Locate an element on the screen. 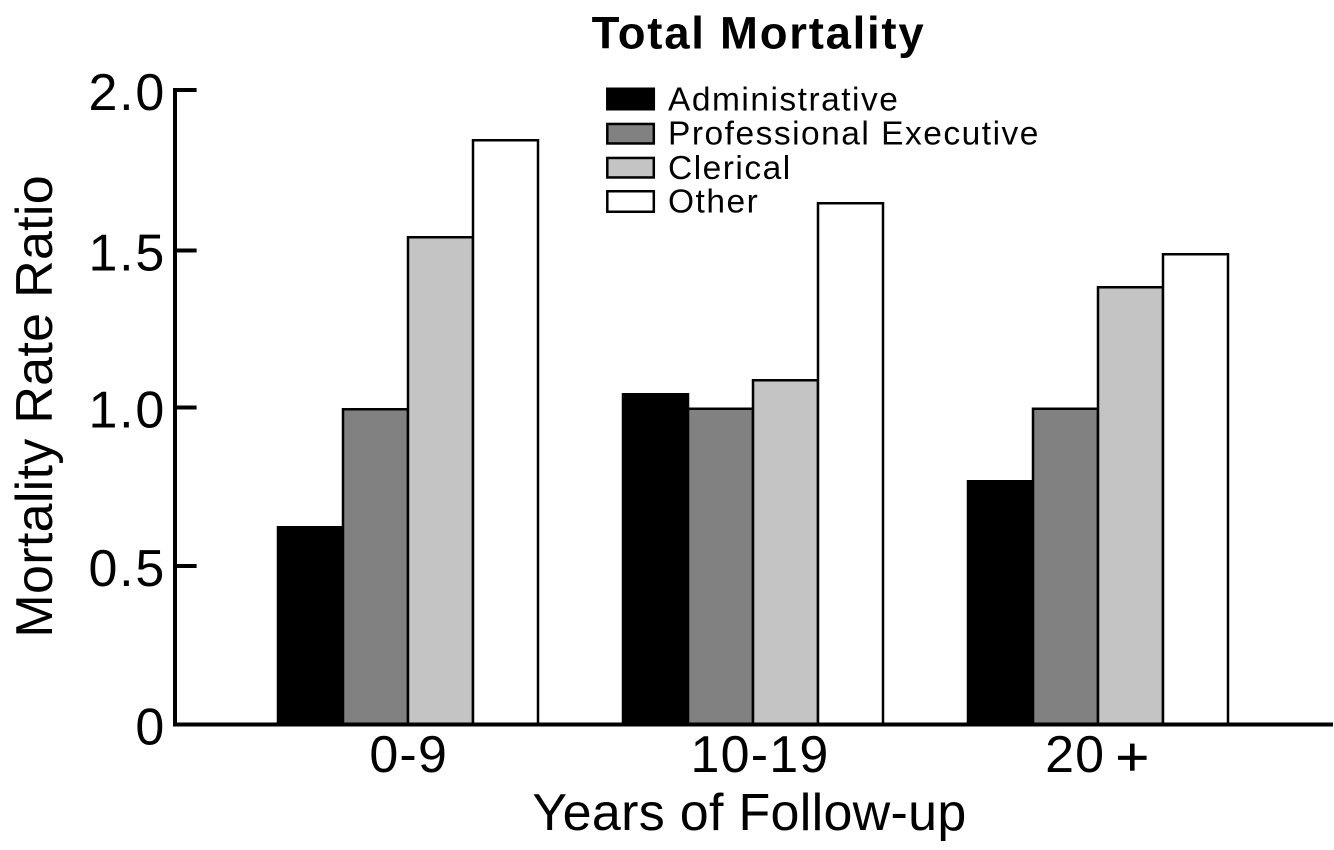 The width and height of the screenshot is (1334, 850). svg-text: 0 is located at coordinates (150, 728).